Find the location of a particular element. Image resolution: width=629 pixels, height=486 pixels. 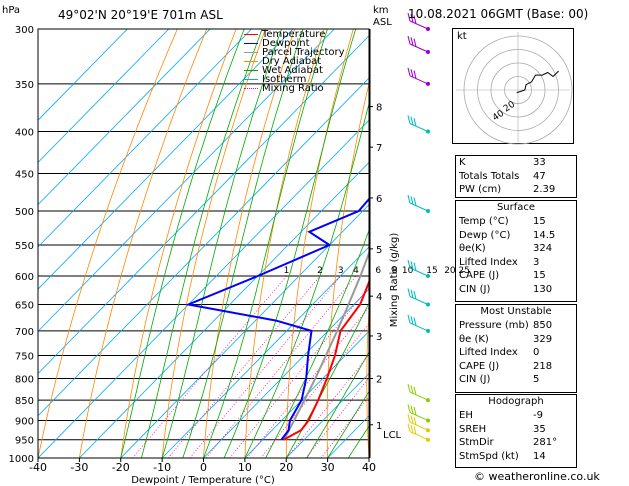

legend-label: Dewpoint is located at coordinates (286, 43).